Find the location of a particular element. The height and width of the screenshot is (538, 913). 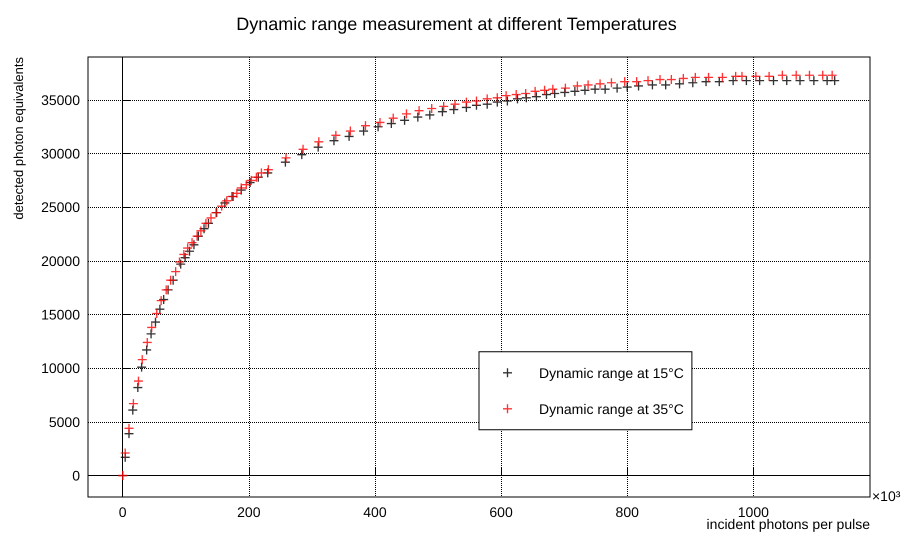

y-tick-label: 30000 is located at coordinates (60, 154).